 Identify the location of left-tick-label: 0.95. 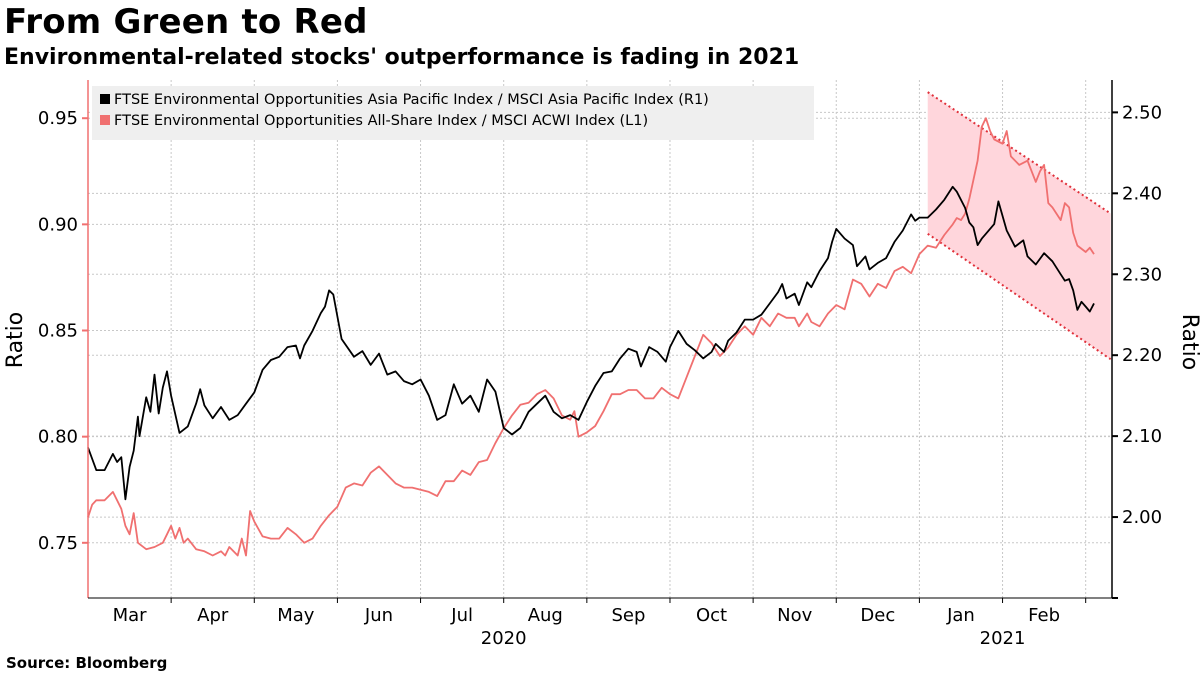
(58, 118).